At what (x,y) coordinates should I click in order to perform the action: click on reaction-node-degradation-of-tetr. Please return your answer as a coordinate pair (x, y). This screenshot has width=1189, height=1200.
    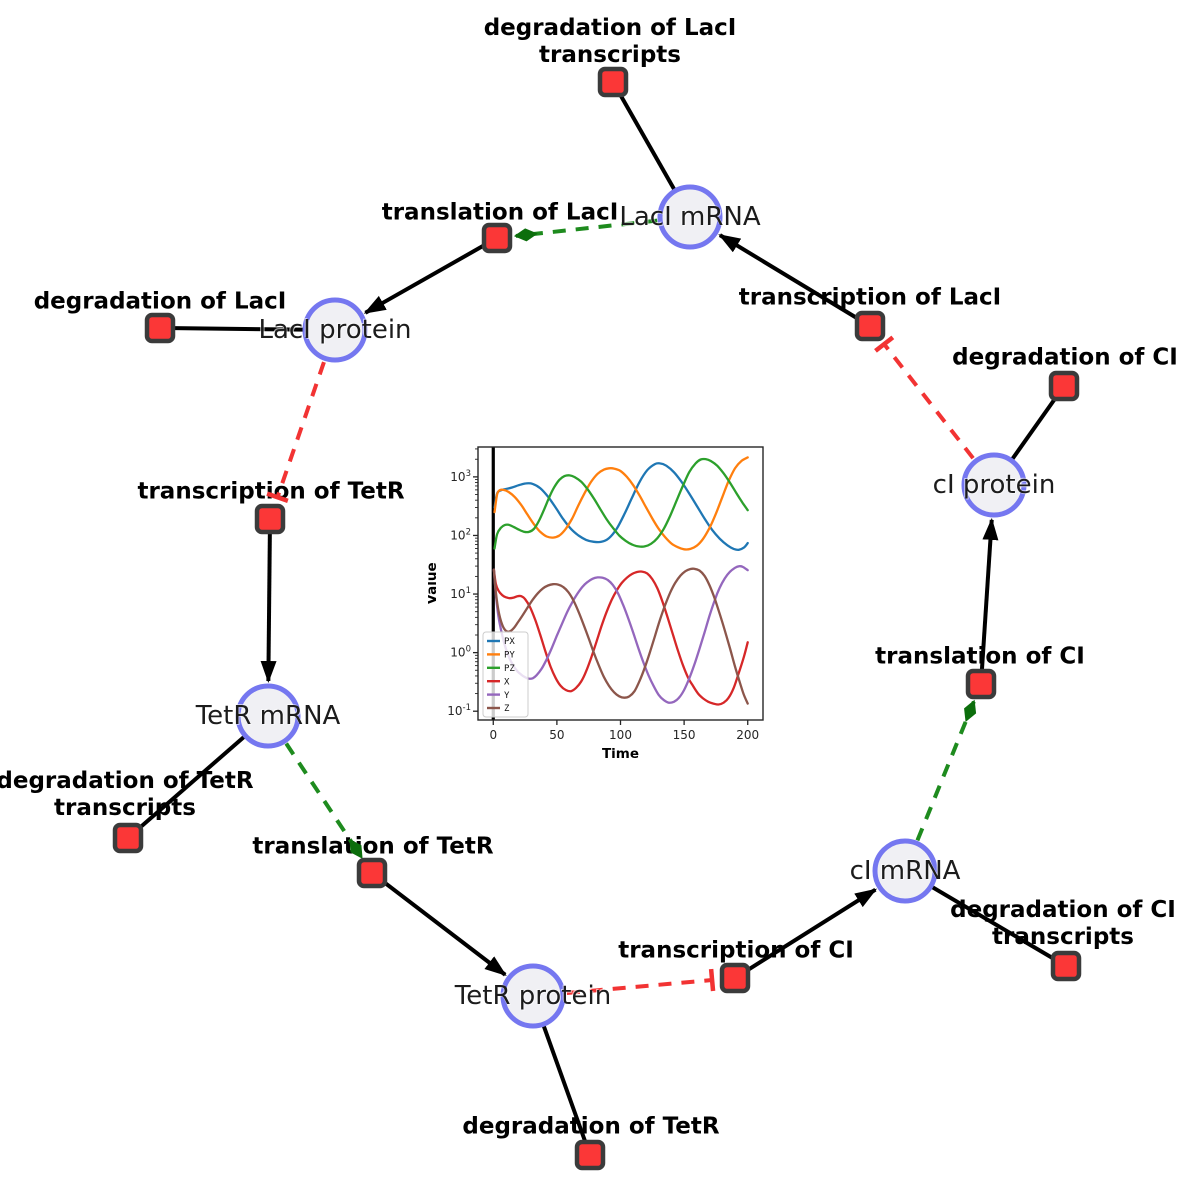
    Looking at the image, I should click on (590, 1155).